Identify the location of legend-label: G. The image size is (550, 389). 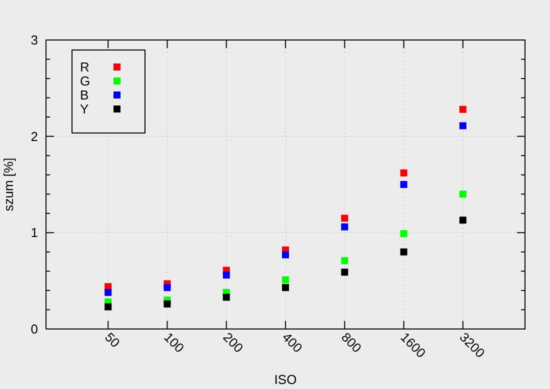
(85, 81).